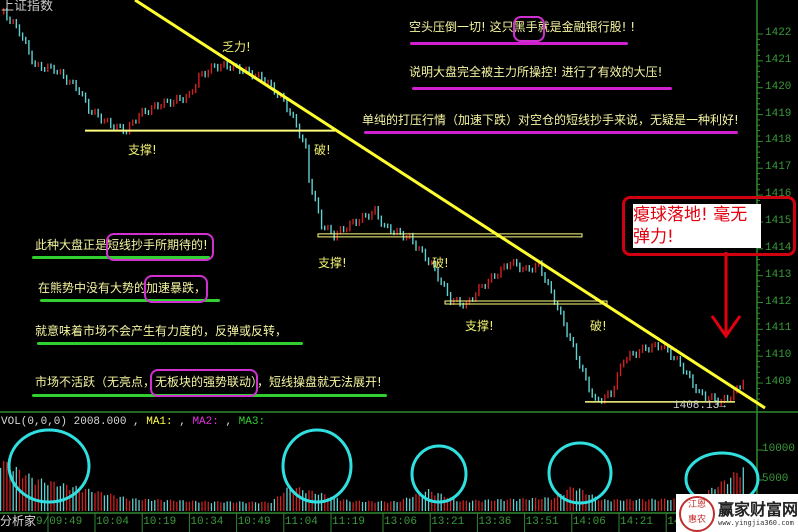 Image resolution: width=798 pixels, height=532 pixels. What do you see at coordinates (113, 522) in the screenshot?
I see `time-tick-label: 10:04` at bounding box center [113, 522].